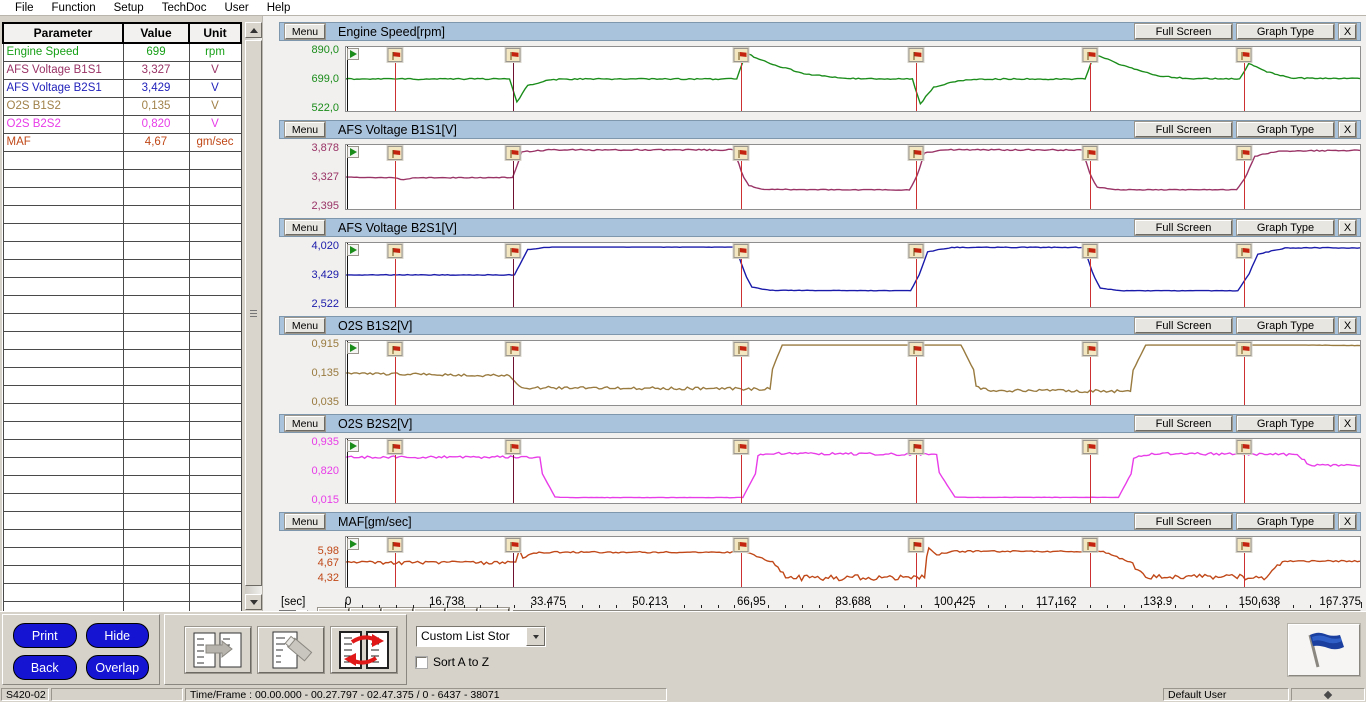  Describe the element at coordinates (421, 662) in the screenshot. I see `checkbox-icon` at that location.